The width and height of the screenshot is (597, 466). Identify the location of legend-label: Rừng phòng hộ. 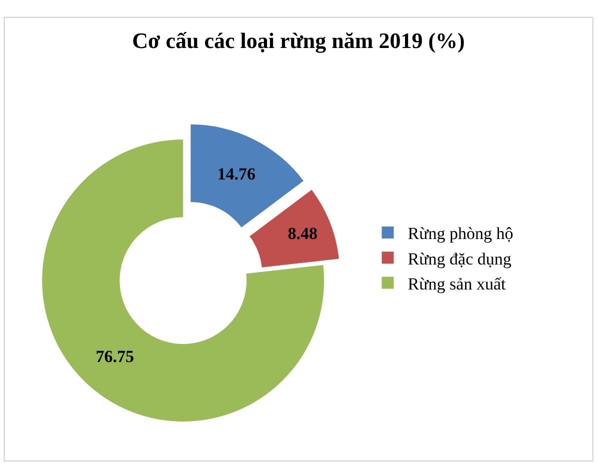
(461, 234).